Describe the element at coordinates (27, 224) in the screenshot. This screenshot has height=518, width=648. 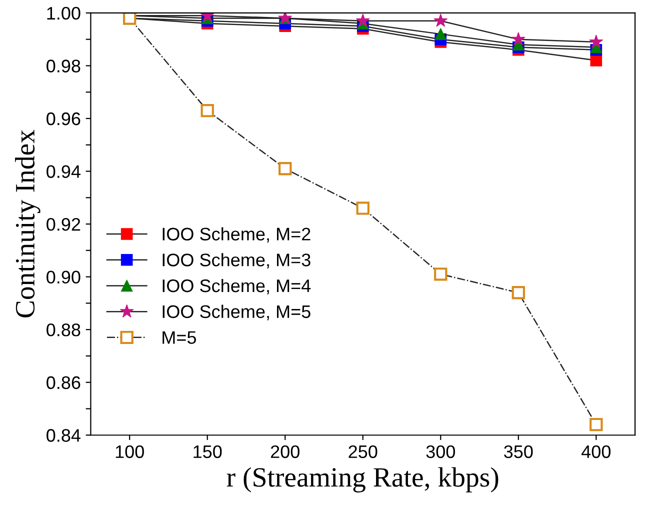
I see `y-axis-title: Continuity Index` at that location.